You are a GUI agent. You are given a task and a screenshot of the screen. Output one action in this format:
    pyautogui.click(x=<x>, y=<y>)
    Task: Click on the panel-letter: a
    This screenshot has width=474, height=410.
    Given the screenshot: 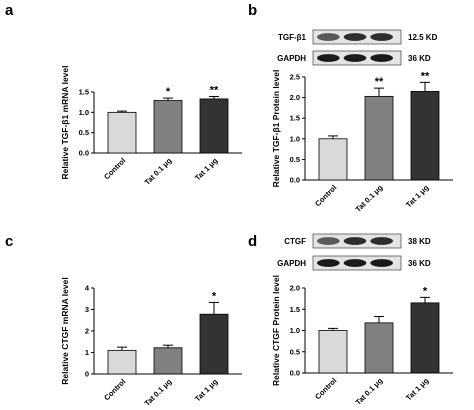 What is the action you would take?
    pyautogui.click(x=9, y=10)
    